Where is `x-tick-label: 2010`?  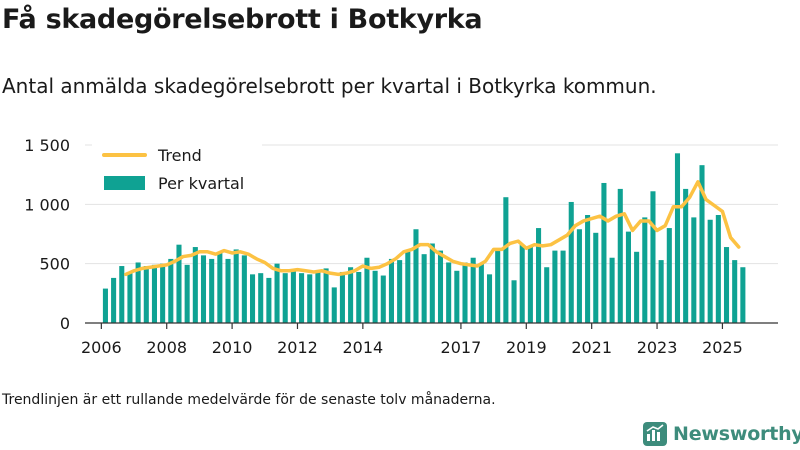
x-tick-label: 2010 is located at coordinates (232, 347).